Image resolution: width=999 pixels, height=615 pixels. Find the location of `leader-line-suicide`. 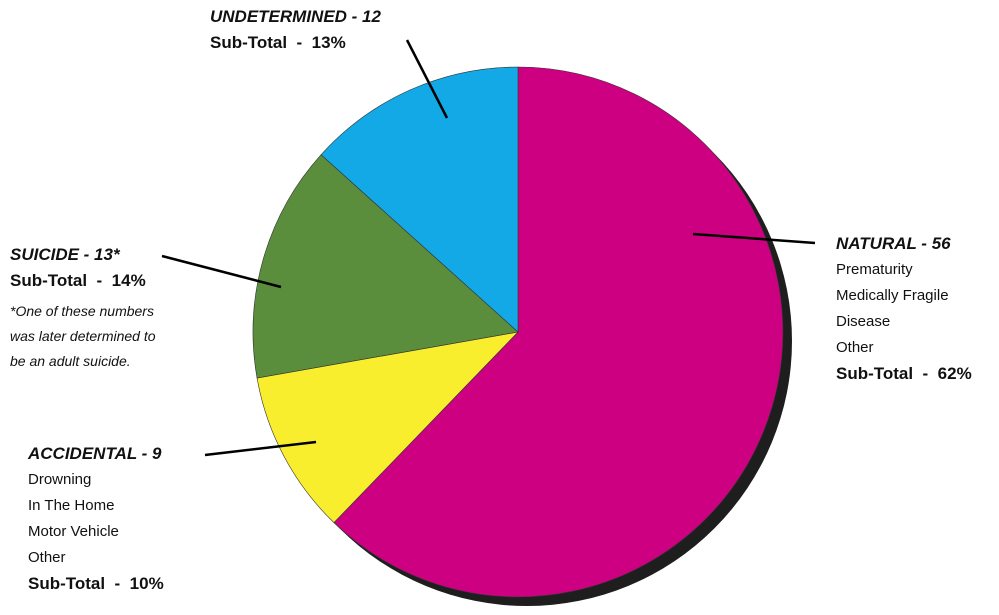

leader-line-suicide is located at coordinates (221, 271).